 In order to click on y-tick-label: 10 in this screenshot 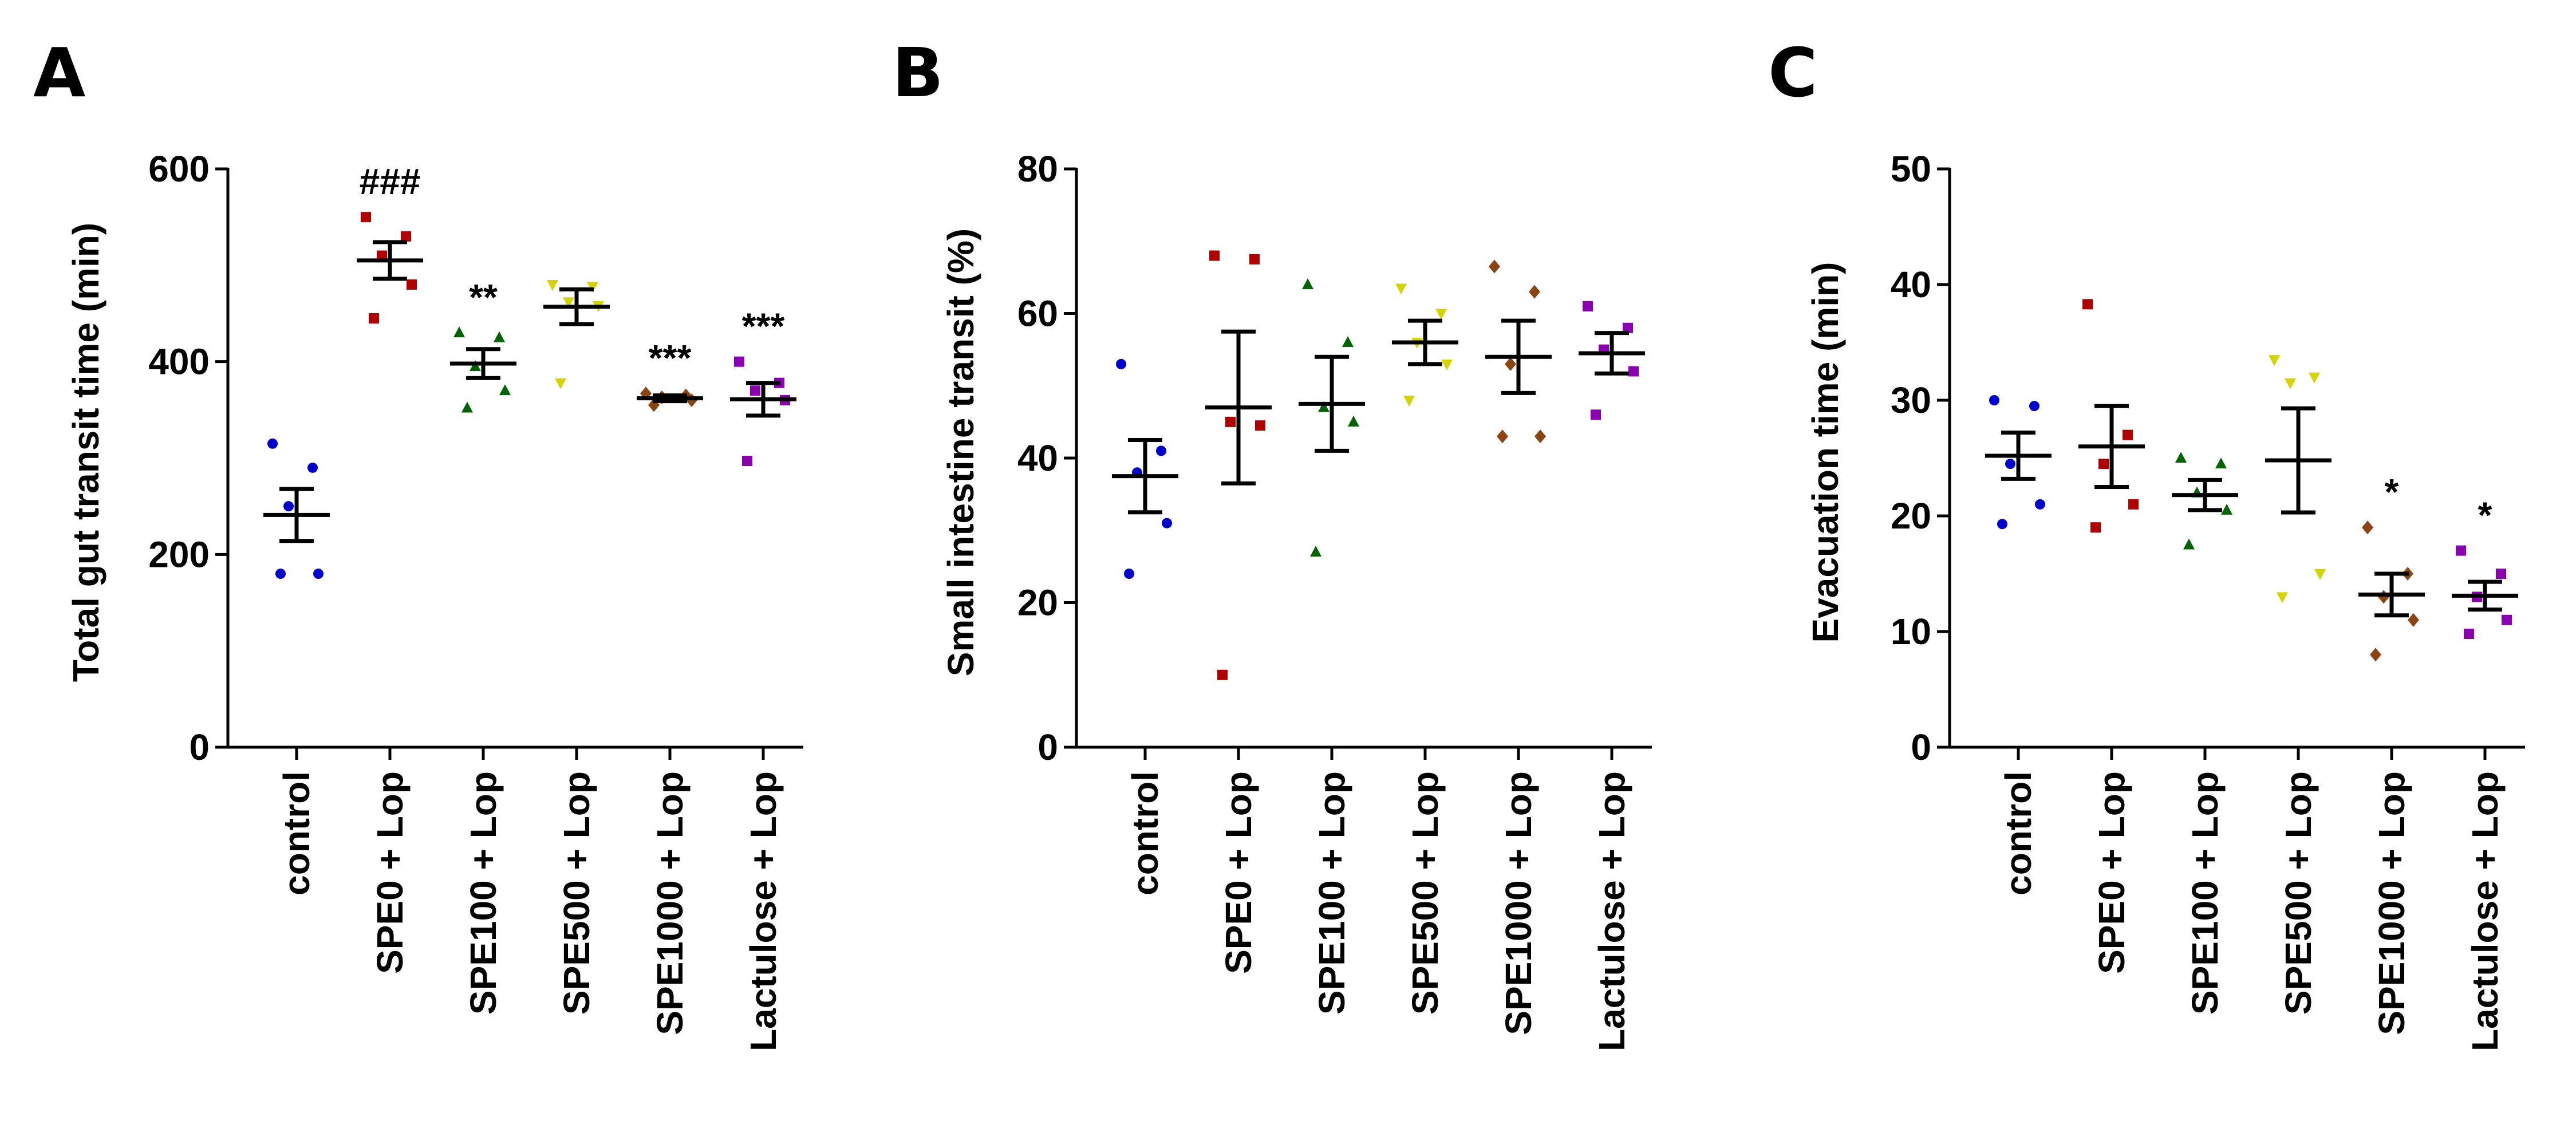, I will do `click(1911, 631)`.